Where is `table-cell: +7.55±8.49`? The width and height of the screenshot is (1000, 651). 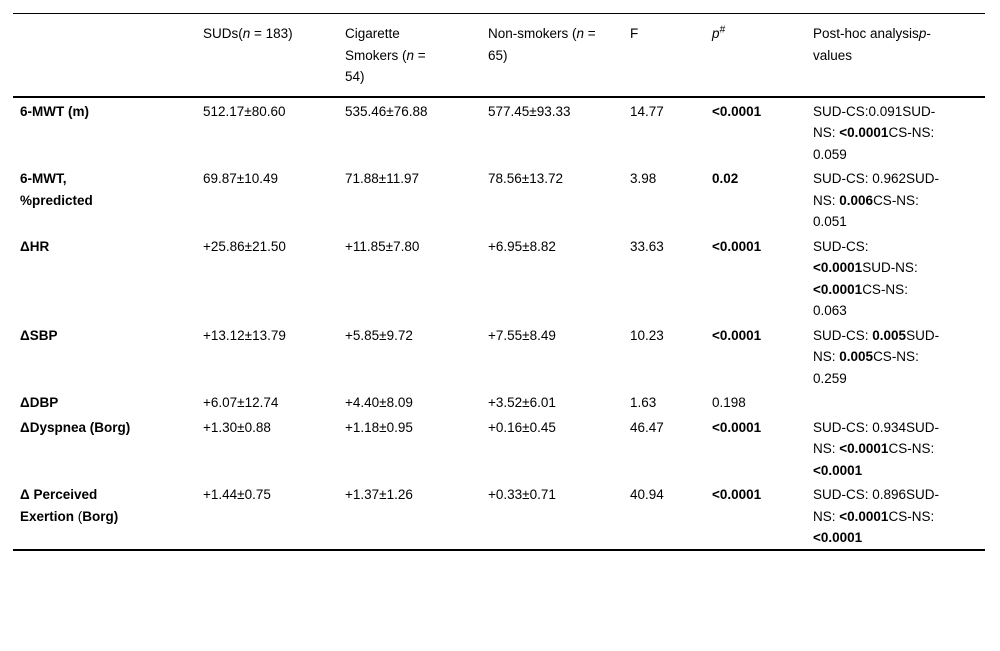 table-cell: +7.55±8.49 is located at coordinates (559, 356).